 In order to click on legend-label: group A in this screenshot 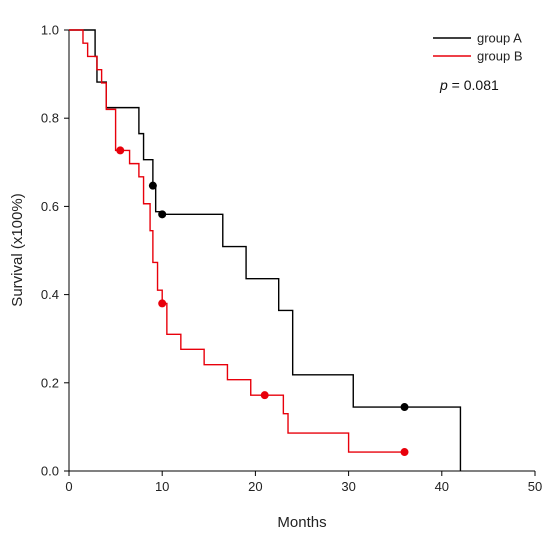, I will do `click(499, 38)`.